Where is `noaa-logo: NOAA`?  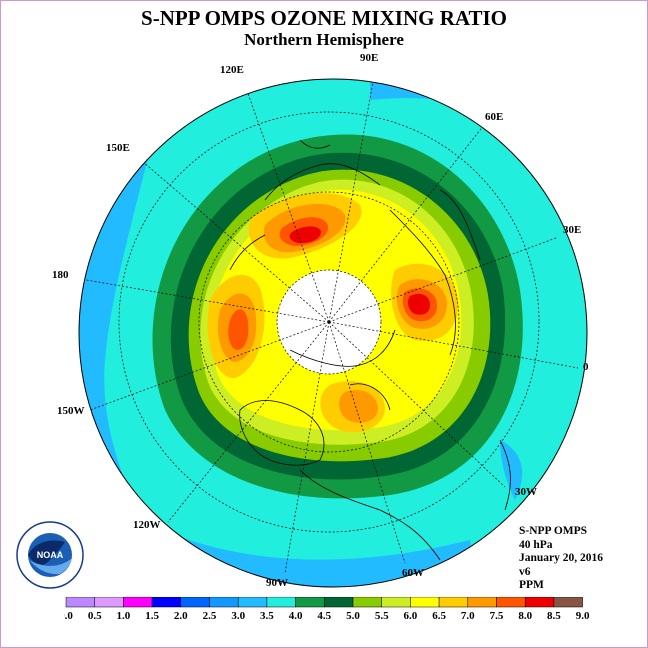
noaa-logo: NOAA is located at coordinates (50, 555).